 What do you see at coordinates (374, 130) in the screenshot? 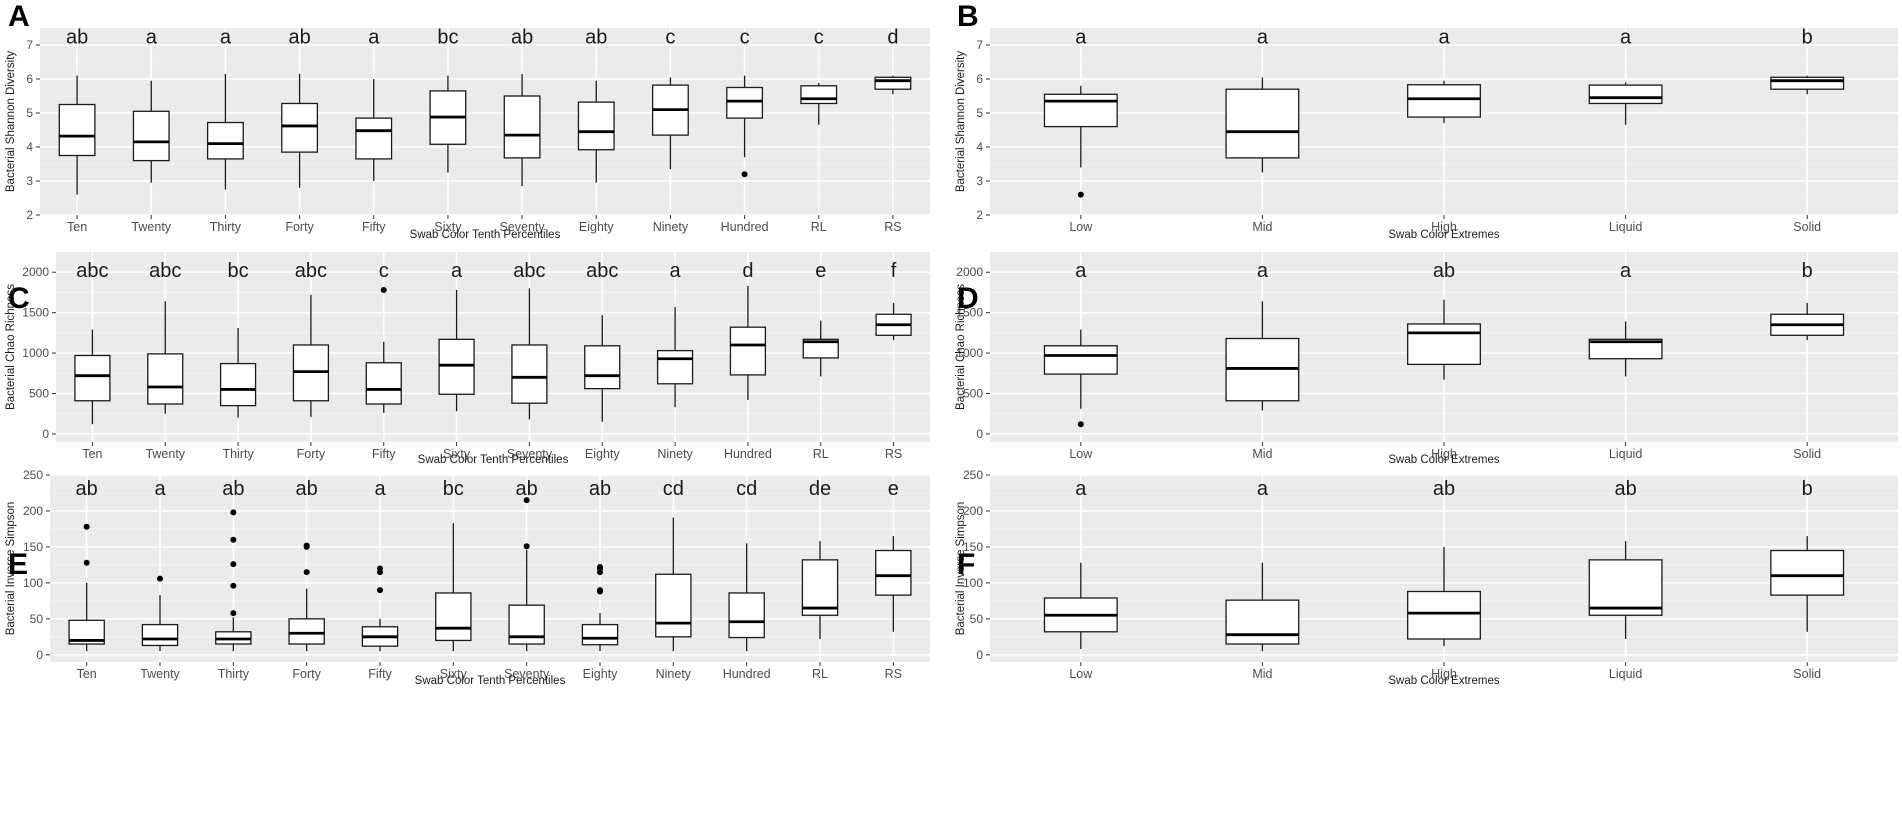
I see `box-fifty` at bounding box center [374, 130].